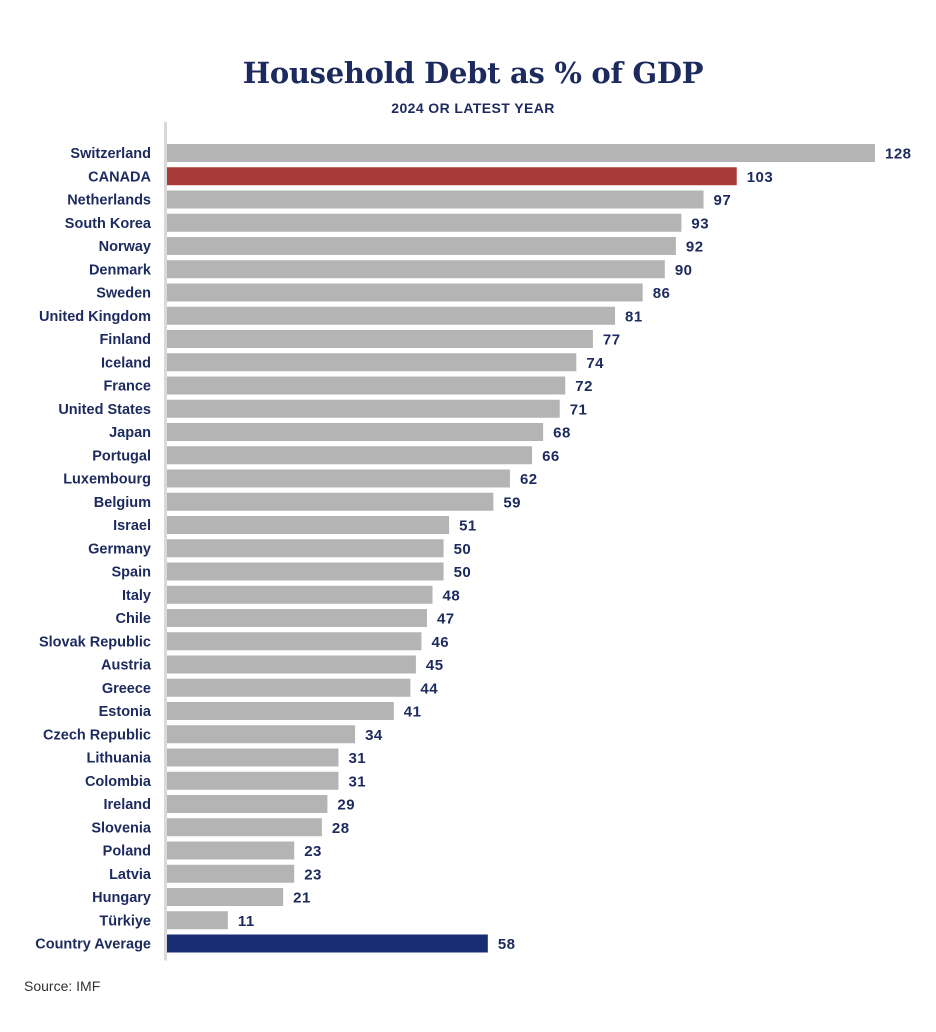  What do you see at coordinates (130, 875) in the screenshot?
I see `category-label: Latvia` at bounding box center [130, 875].